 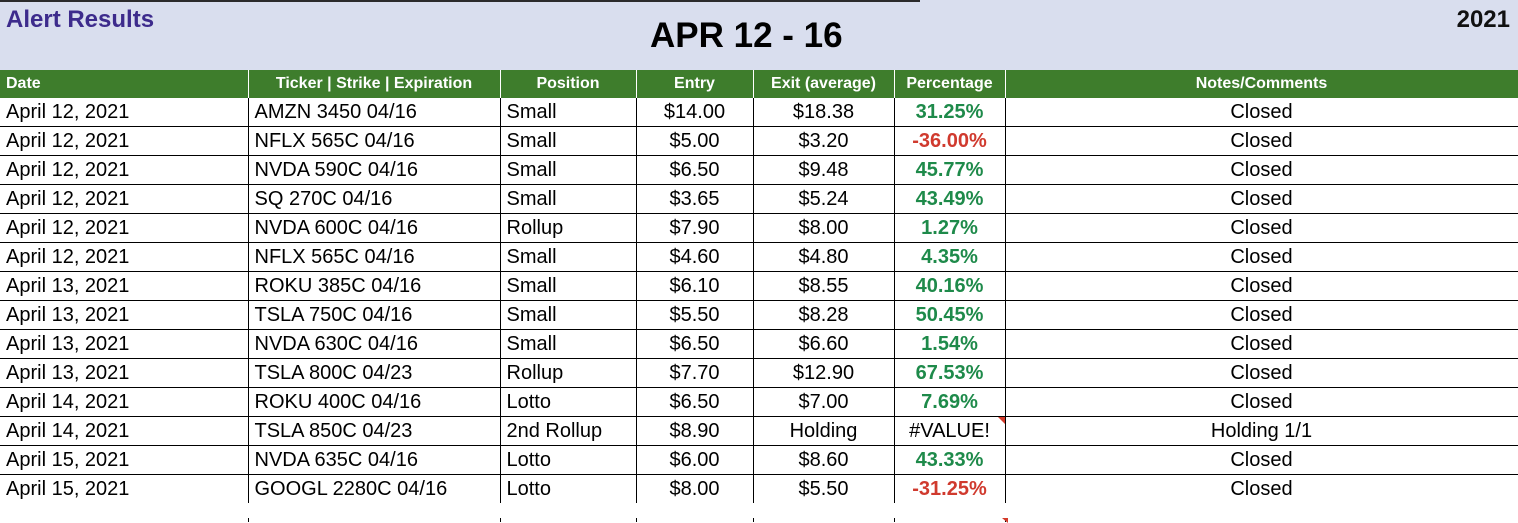 What do you see at coordinates (568, 431) in the screenshot?
I see `position-cell: 2nd Rollup` at bounding box center [568, 431].